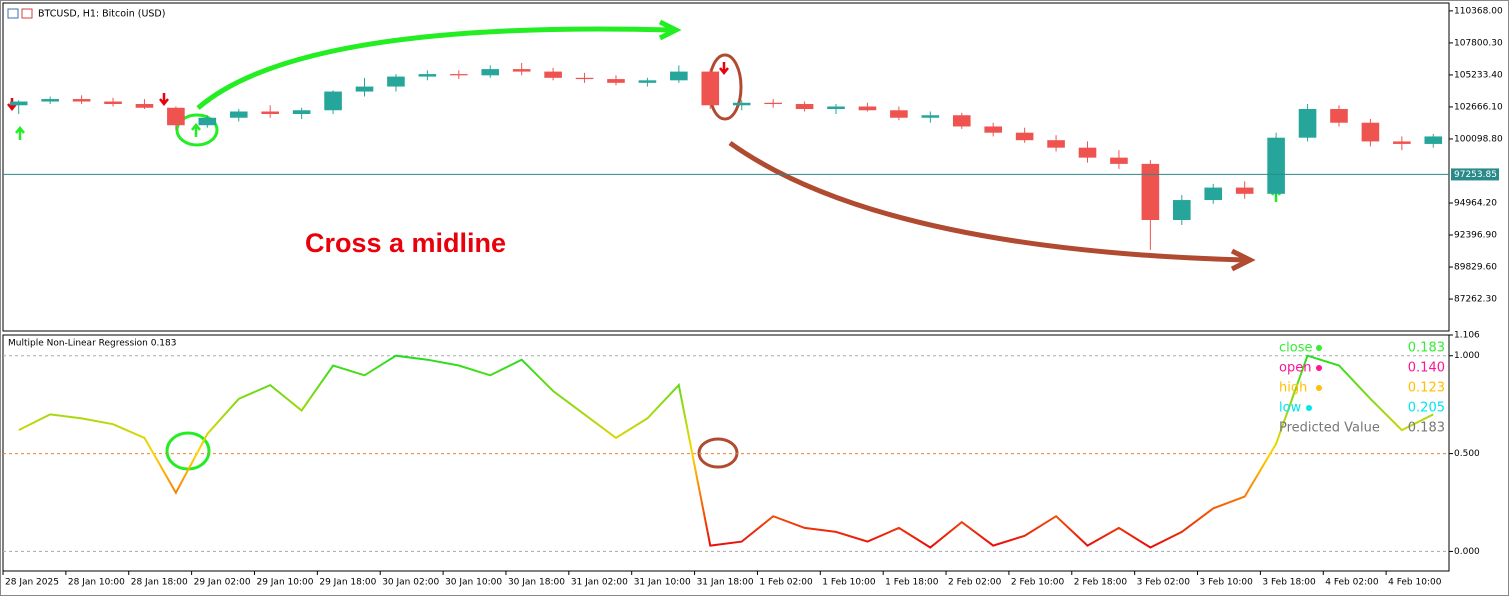 This screenshot has width=1509, height=596. Describe the element at coordinates (284, 583) in the screenshot. I see `x-tick-label: 29 Jan 10:00` at that location.